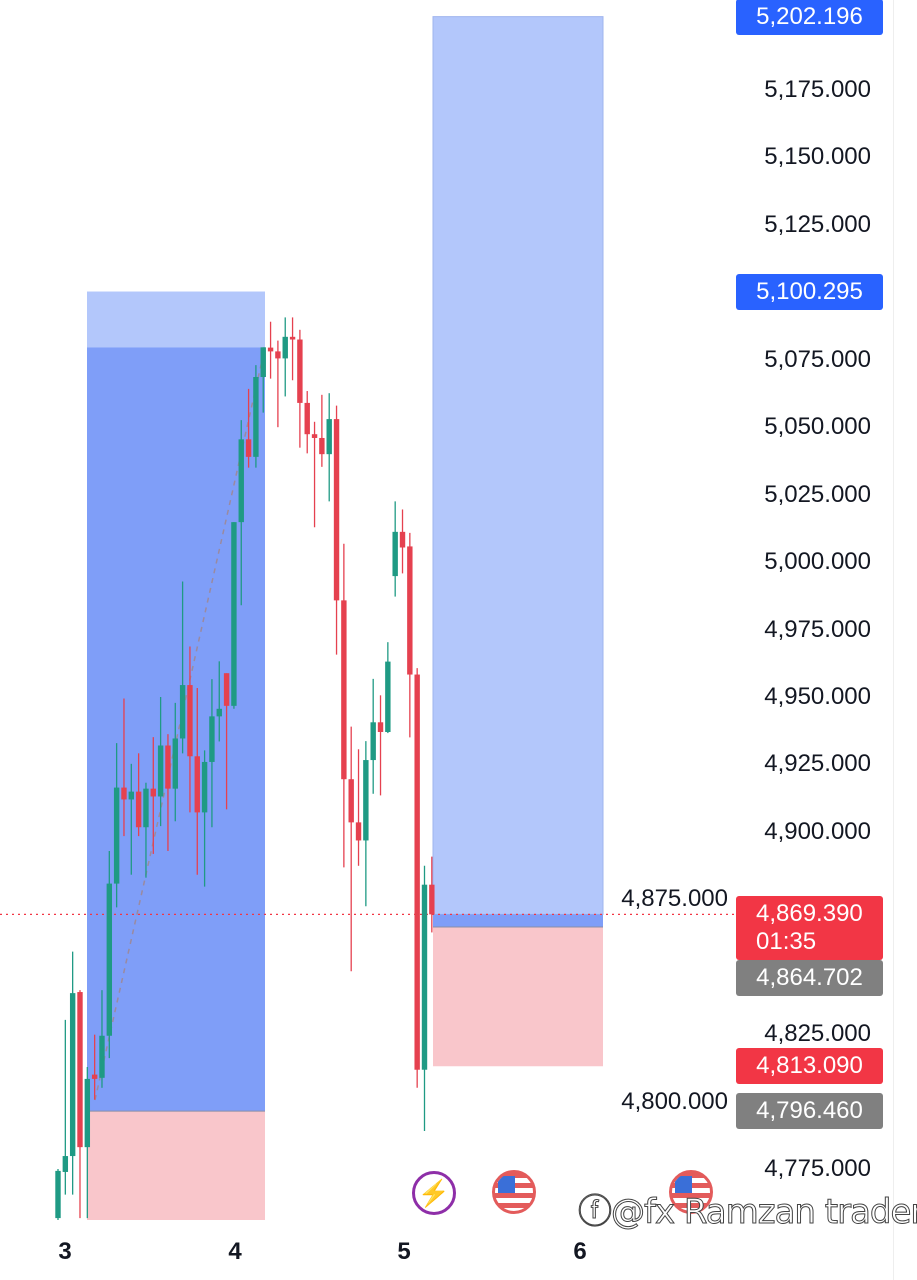 Image resolution: width=917 pixels, height=1280 pixels. I want to click on price-tick: 4,925.000, so click(817, 764).